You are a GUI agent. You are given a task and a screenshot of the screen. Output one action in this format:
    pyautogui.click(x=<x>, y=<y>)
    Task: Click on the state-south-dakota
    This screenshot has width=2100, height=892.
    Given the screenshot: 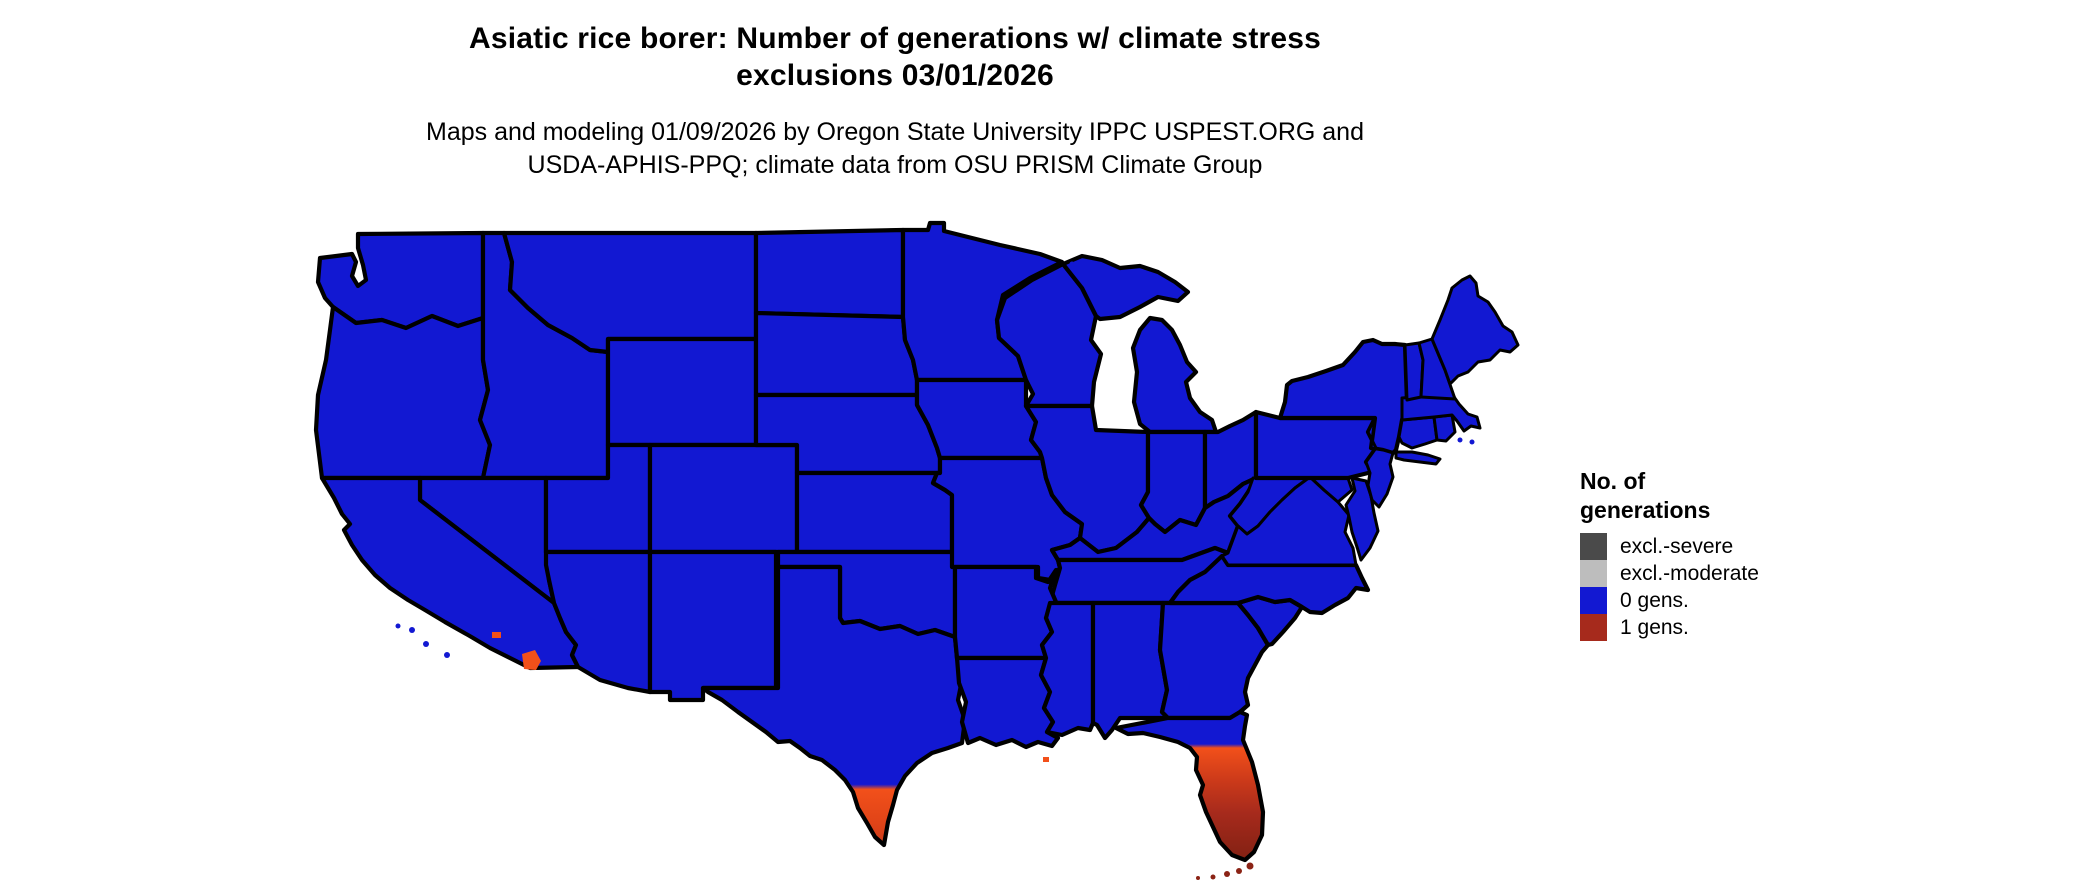 What is the action you would take?
    pyautogui.click(x=836, y=354)
    